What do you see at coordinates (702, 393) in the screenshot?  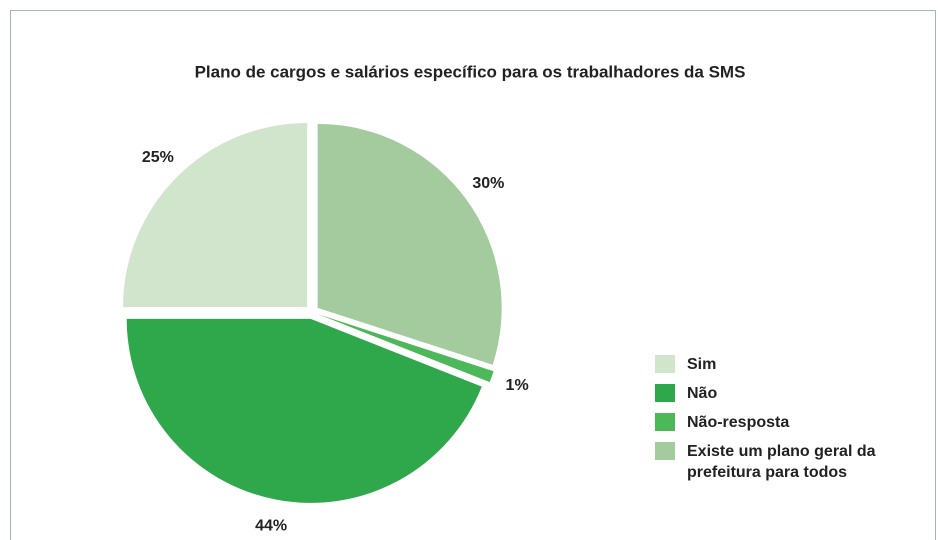 I see `legend-label: Não` at bounding box center [702, 393].